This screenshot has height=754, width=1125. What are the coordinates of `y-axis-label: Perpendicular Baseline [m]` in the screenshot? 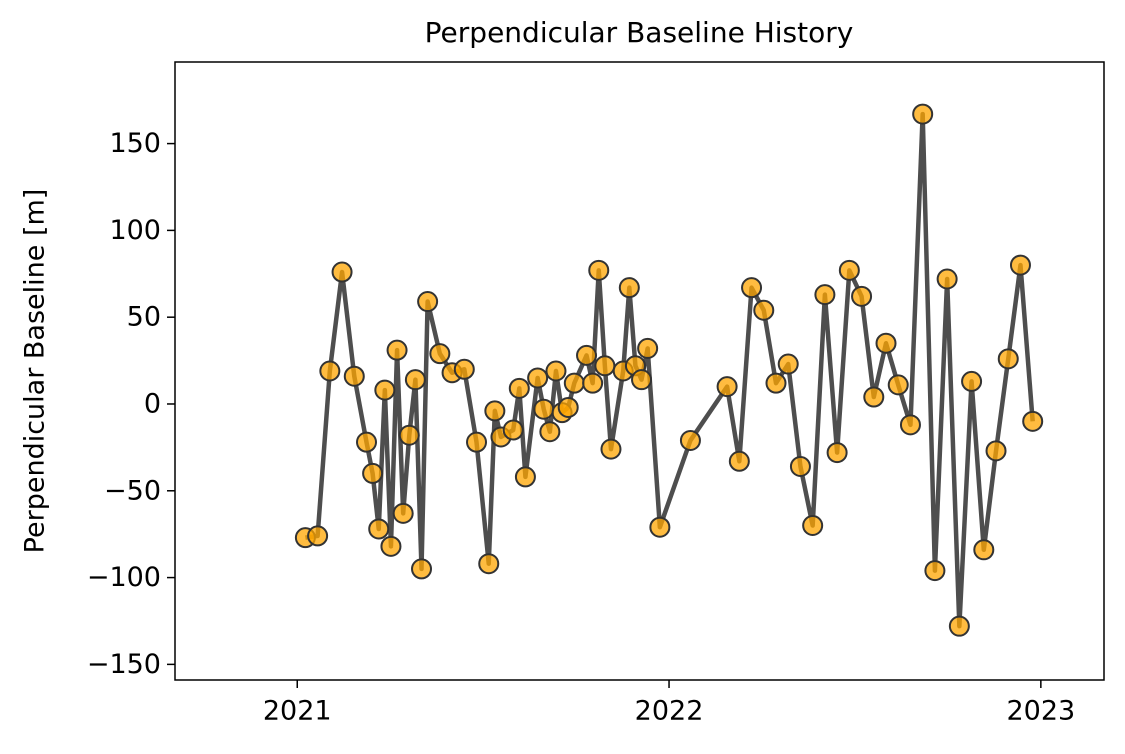 It's located at (35, 371).